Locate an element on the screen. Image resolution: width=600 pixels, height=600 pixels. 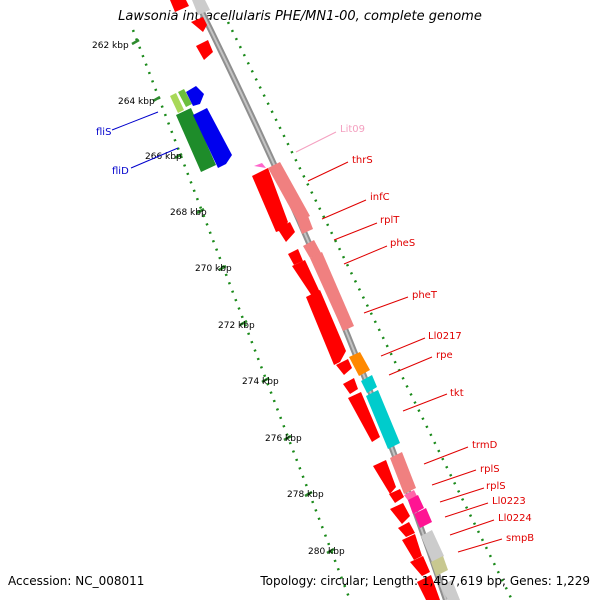
scale-label: 270 kbp is located at coordinates (213, 269).